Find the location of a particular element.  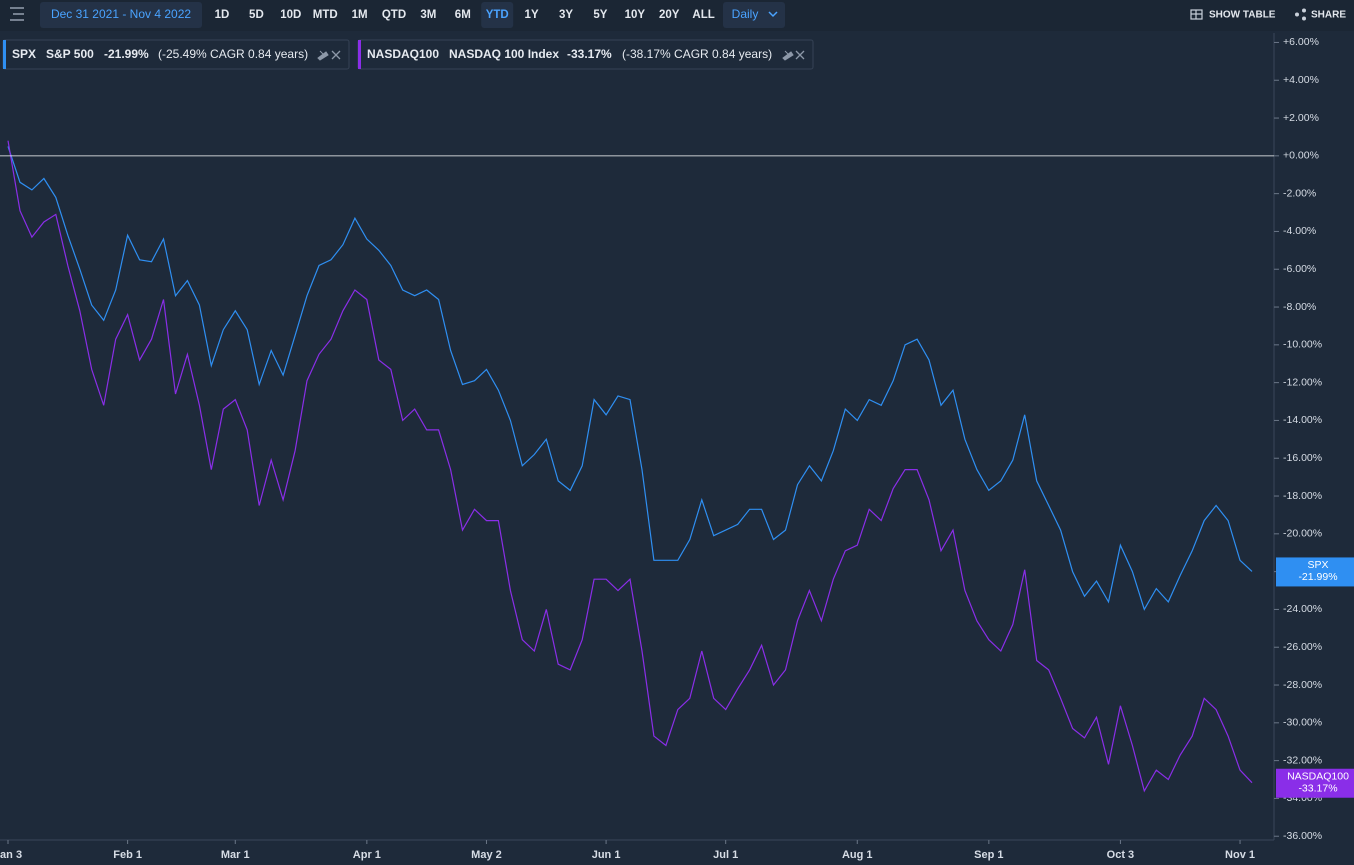

range-button: 6M is located at coordinates (463, 15).